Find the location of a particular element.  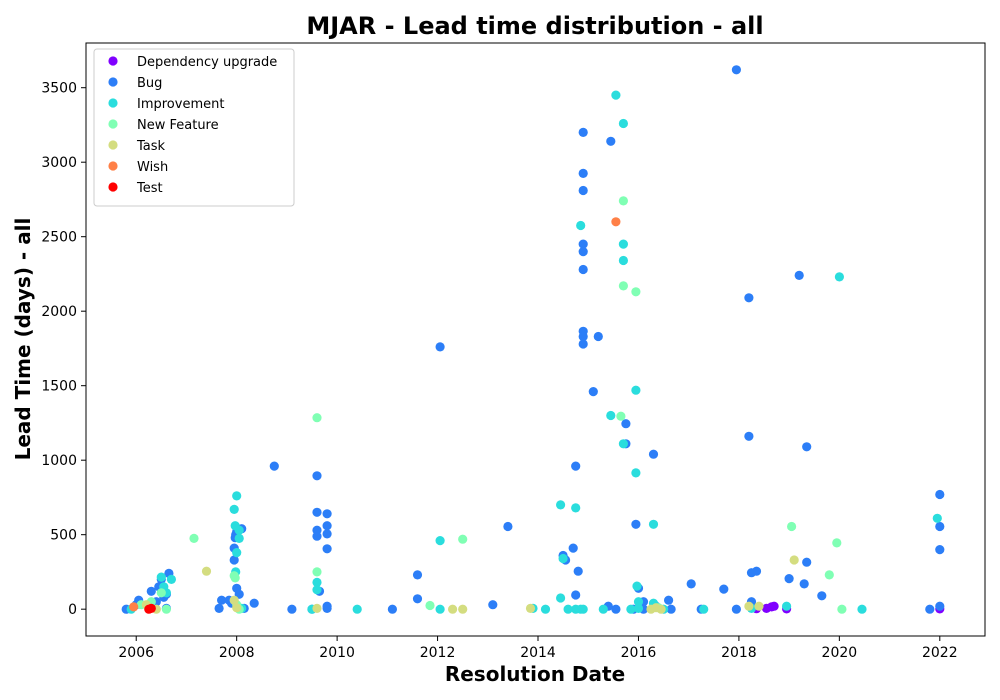

x-tick-label: 2016 is located at coordinates (639, 653).